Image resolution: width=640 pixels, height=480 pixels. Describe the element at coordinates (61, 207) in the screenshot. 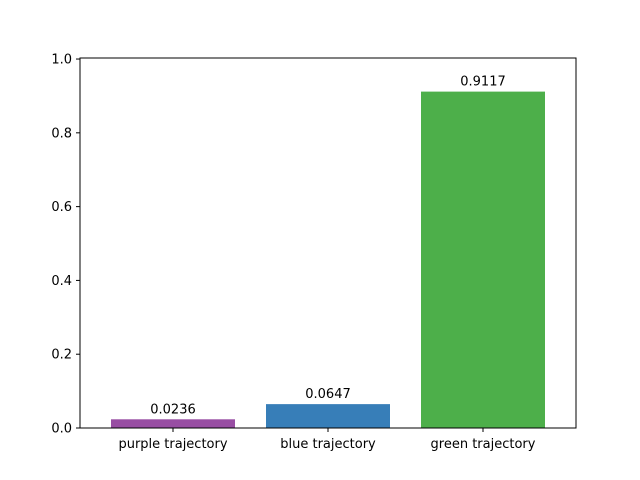

I see `y-tick-label-4: 0.6` at that location.